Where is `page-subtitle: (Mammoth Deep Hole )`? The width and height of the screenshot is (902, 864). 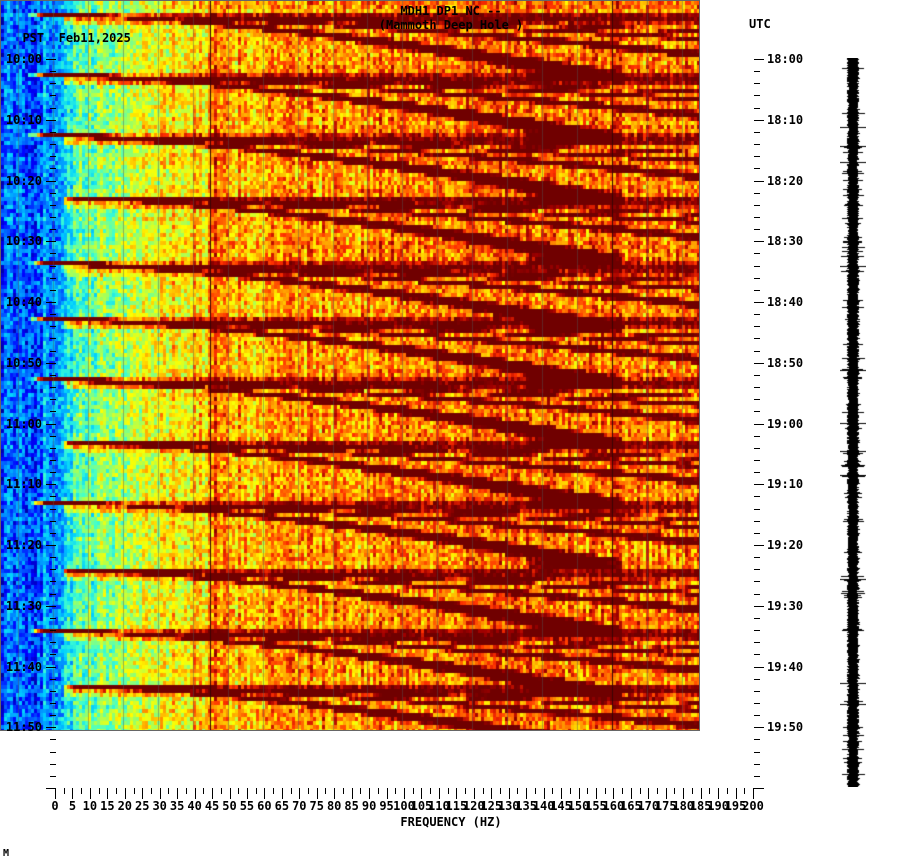 page-subtitle: (Mammoth Deep Hole ) is located at coordinates (451, 25).